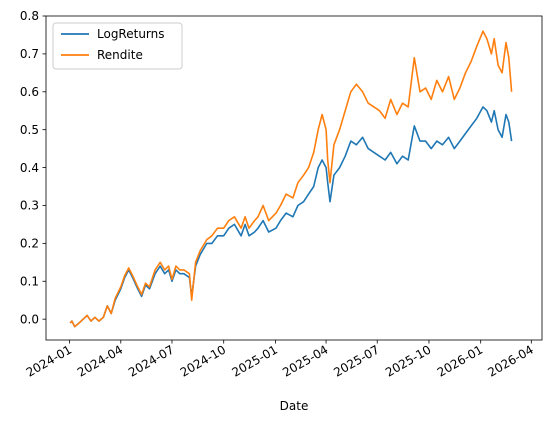  Describe the element at coordinates (29, 244) in the screenshot. I see `y-tick-label: 0.2` at that location.